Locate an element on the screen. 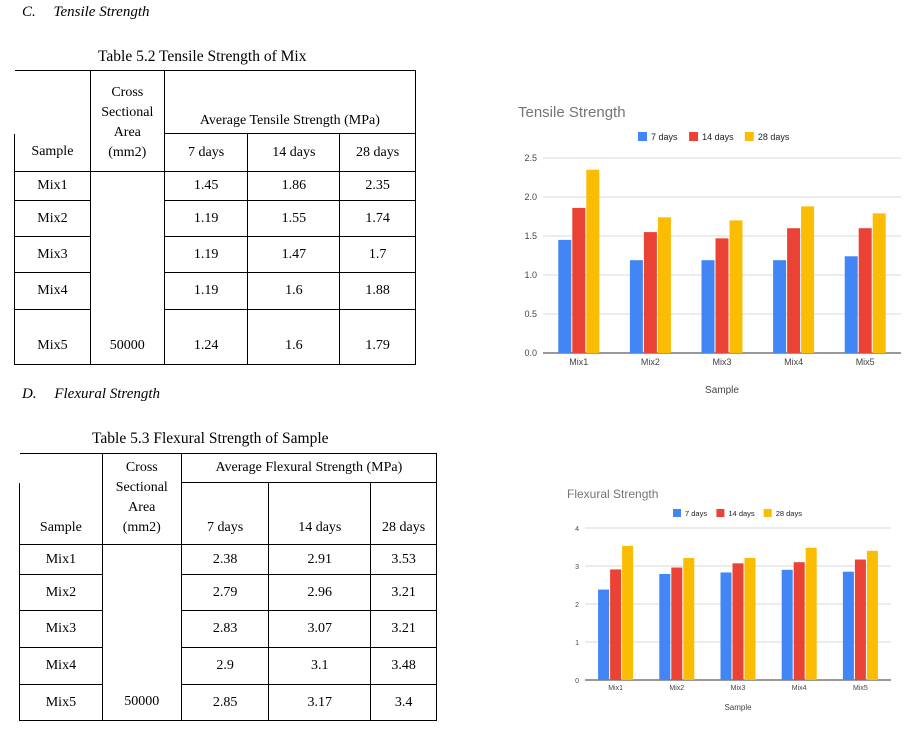  chart-title: Tensile Strength is located at coordinates (572, 112).